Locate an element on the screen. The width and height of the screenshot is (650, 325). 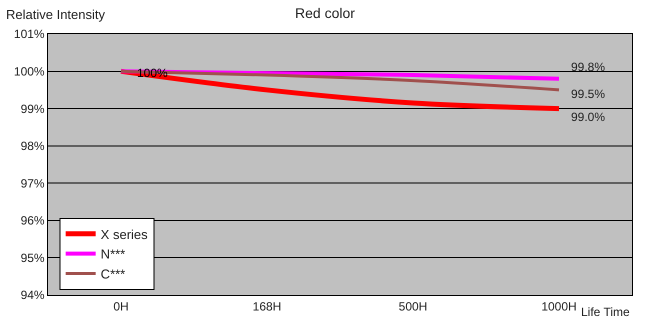
y-tick-label: 94% is located at coordinates (32, 295).